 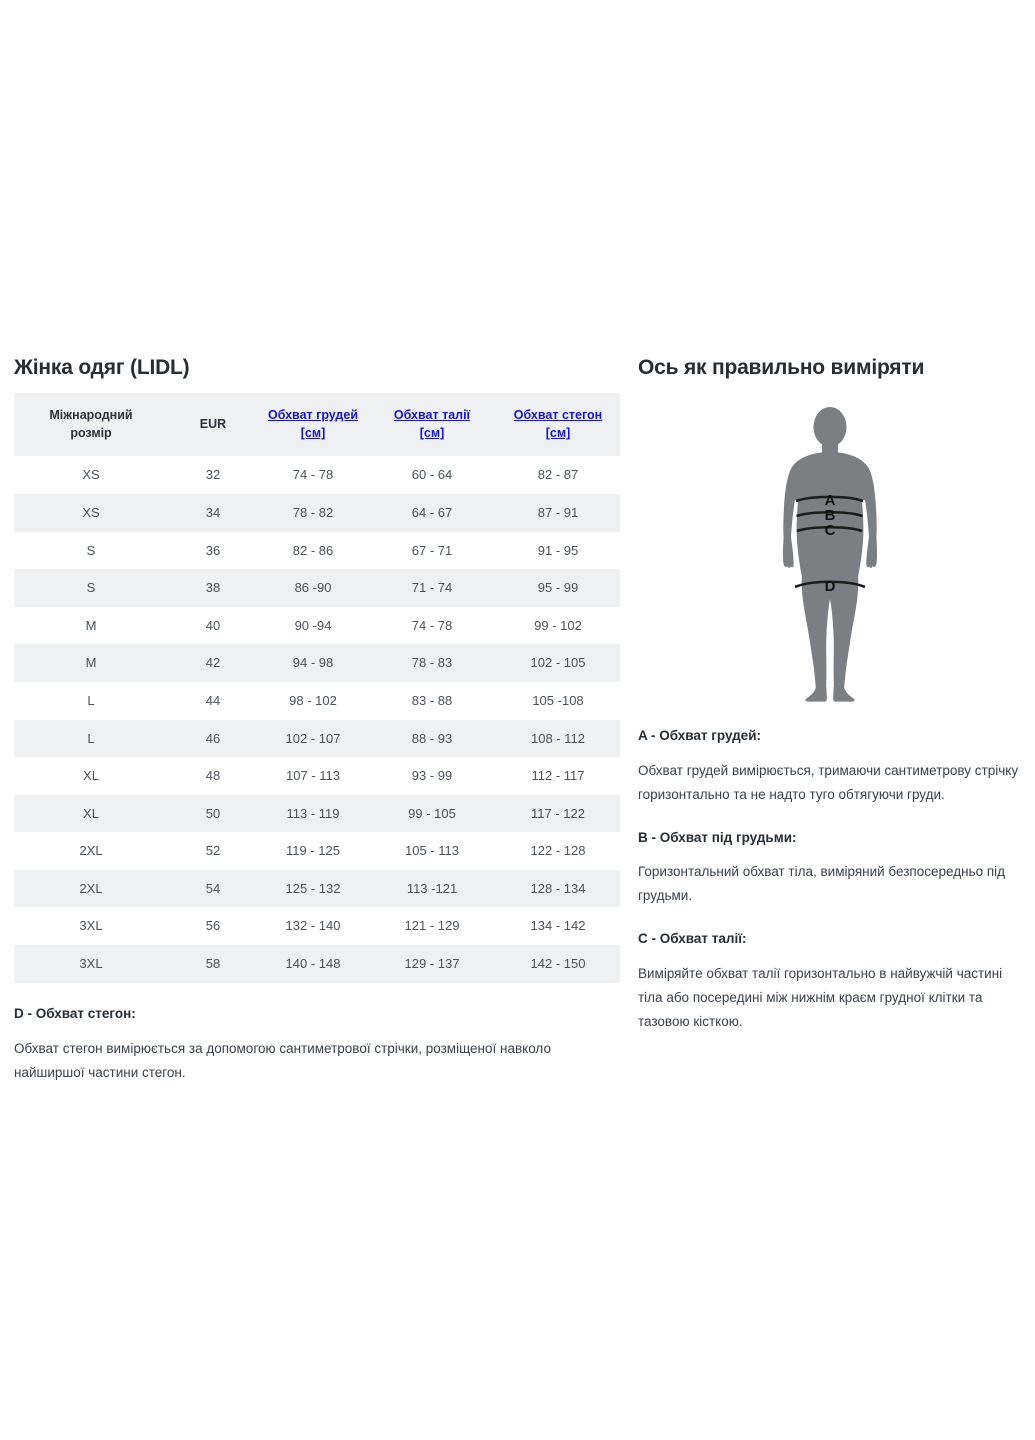 I want to click on header-line-1: EUR, so click(x=213, y=424).